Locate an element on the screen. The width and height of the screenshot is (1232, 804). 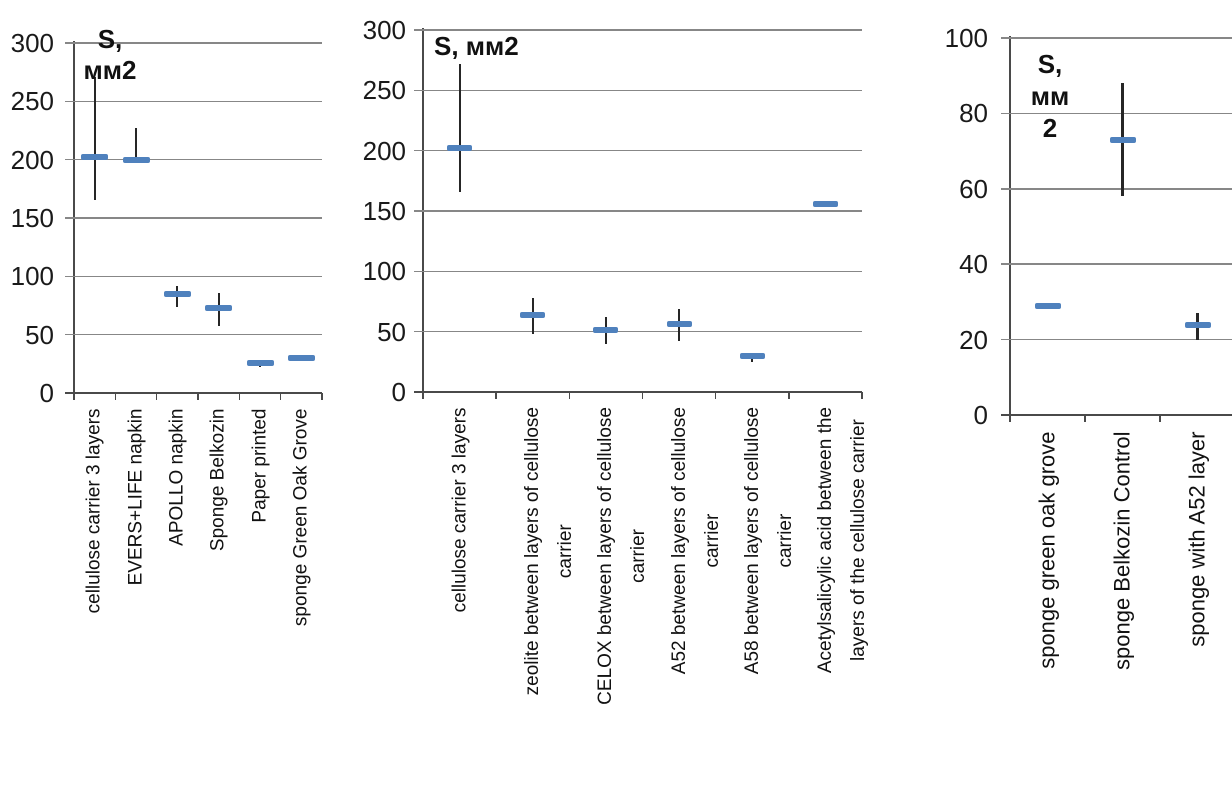
chart-title: S, мм 2 is located at coordinates (1050, 96).